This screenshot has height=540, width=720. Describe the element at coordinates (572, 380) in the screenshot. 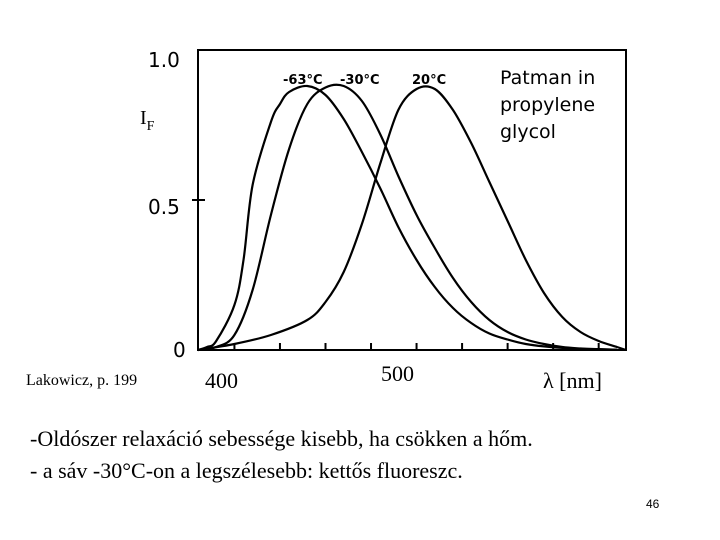

I see `x-axis-label: λ [nm]` at that location.